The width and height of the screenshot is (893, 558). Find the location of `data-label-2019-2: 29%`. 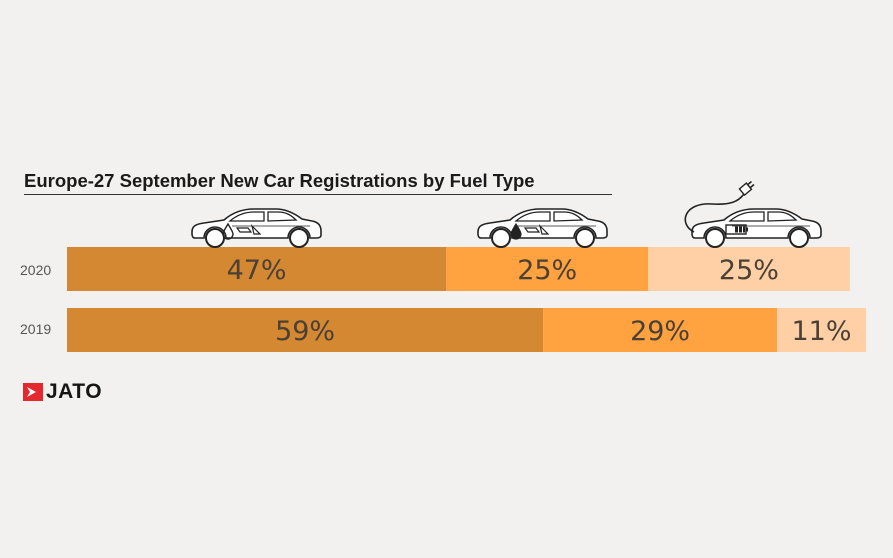

data-label-2019-2: 29% is located at coordinates (660, 331).